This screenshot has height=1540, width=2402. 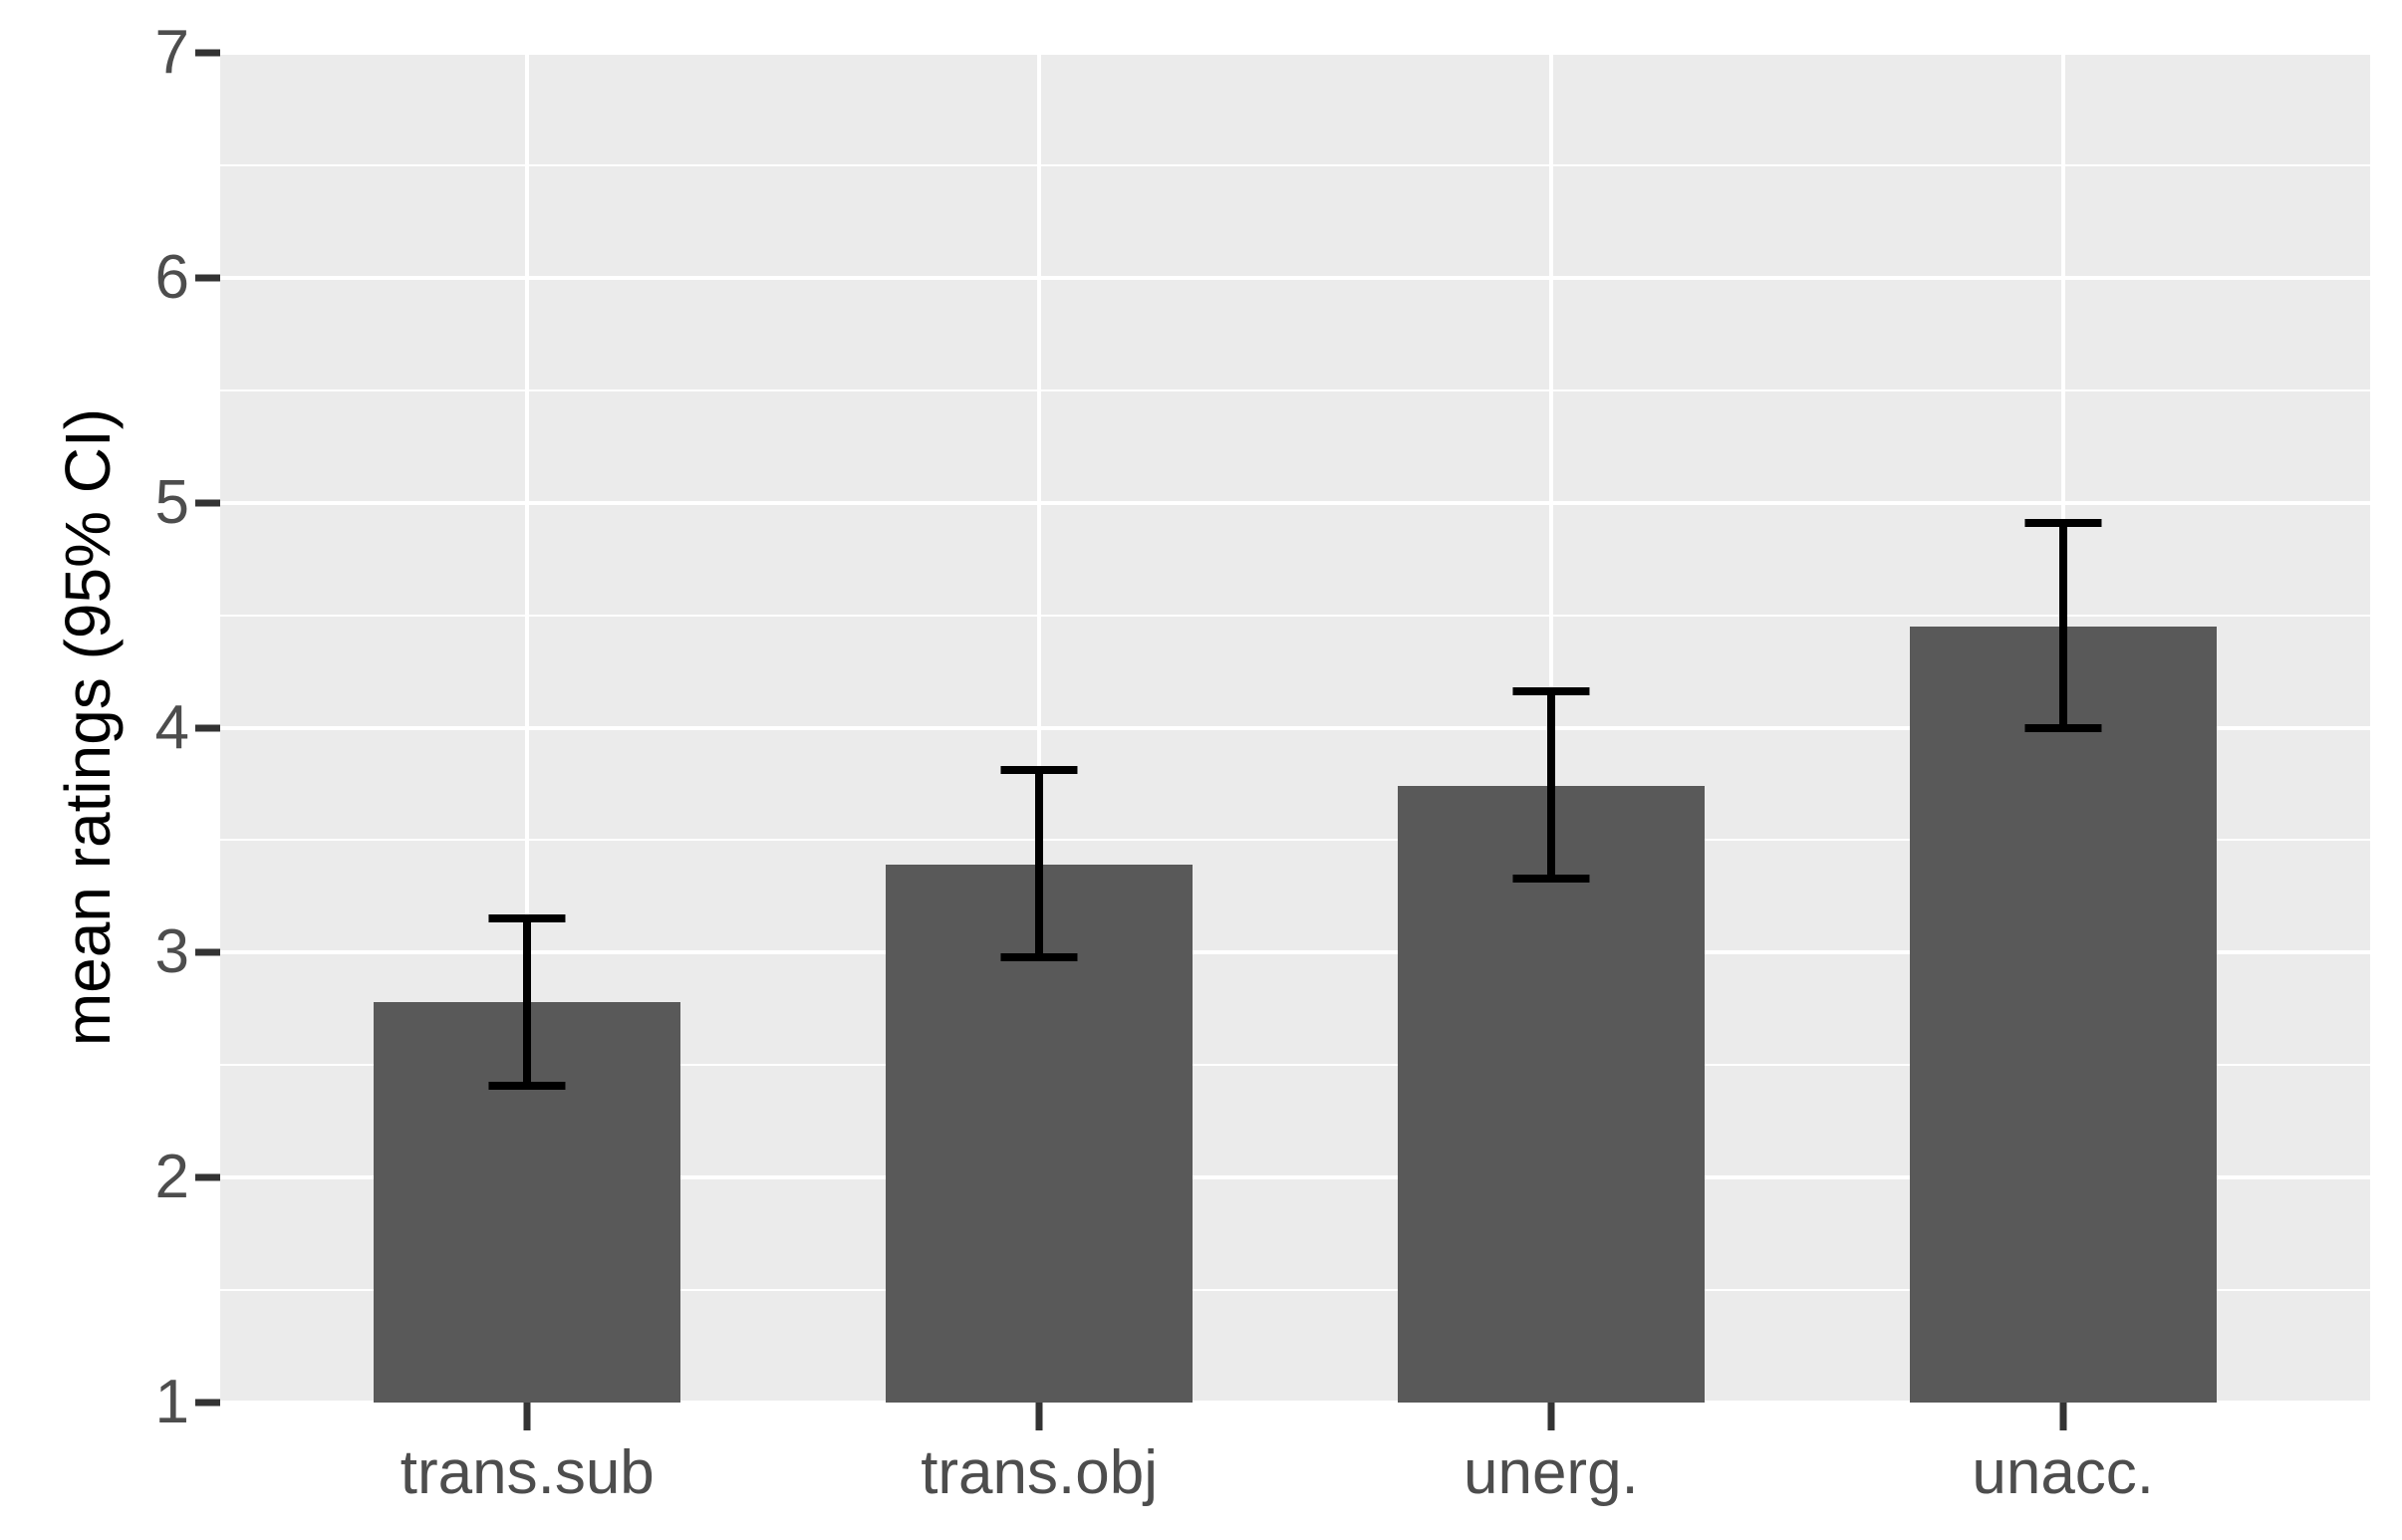 What do you see at coordinates (1295, 840) in the screenshot?
I see `gridline-minor-y-3.5` at bounding box center [1295, 840].